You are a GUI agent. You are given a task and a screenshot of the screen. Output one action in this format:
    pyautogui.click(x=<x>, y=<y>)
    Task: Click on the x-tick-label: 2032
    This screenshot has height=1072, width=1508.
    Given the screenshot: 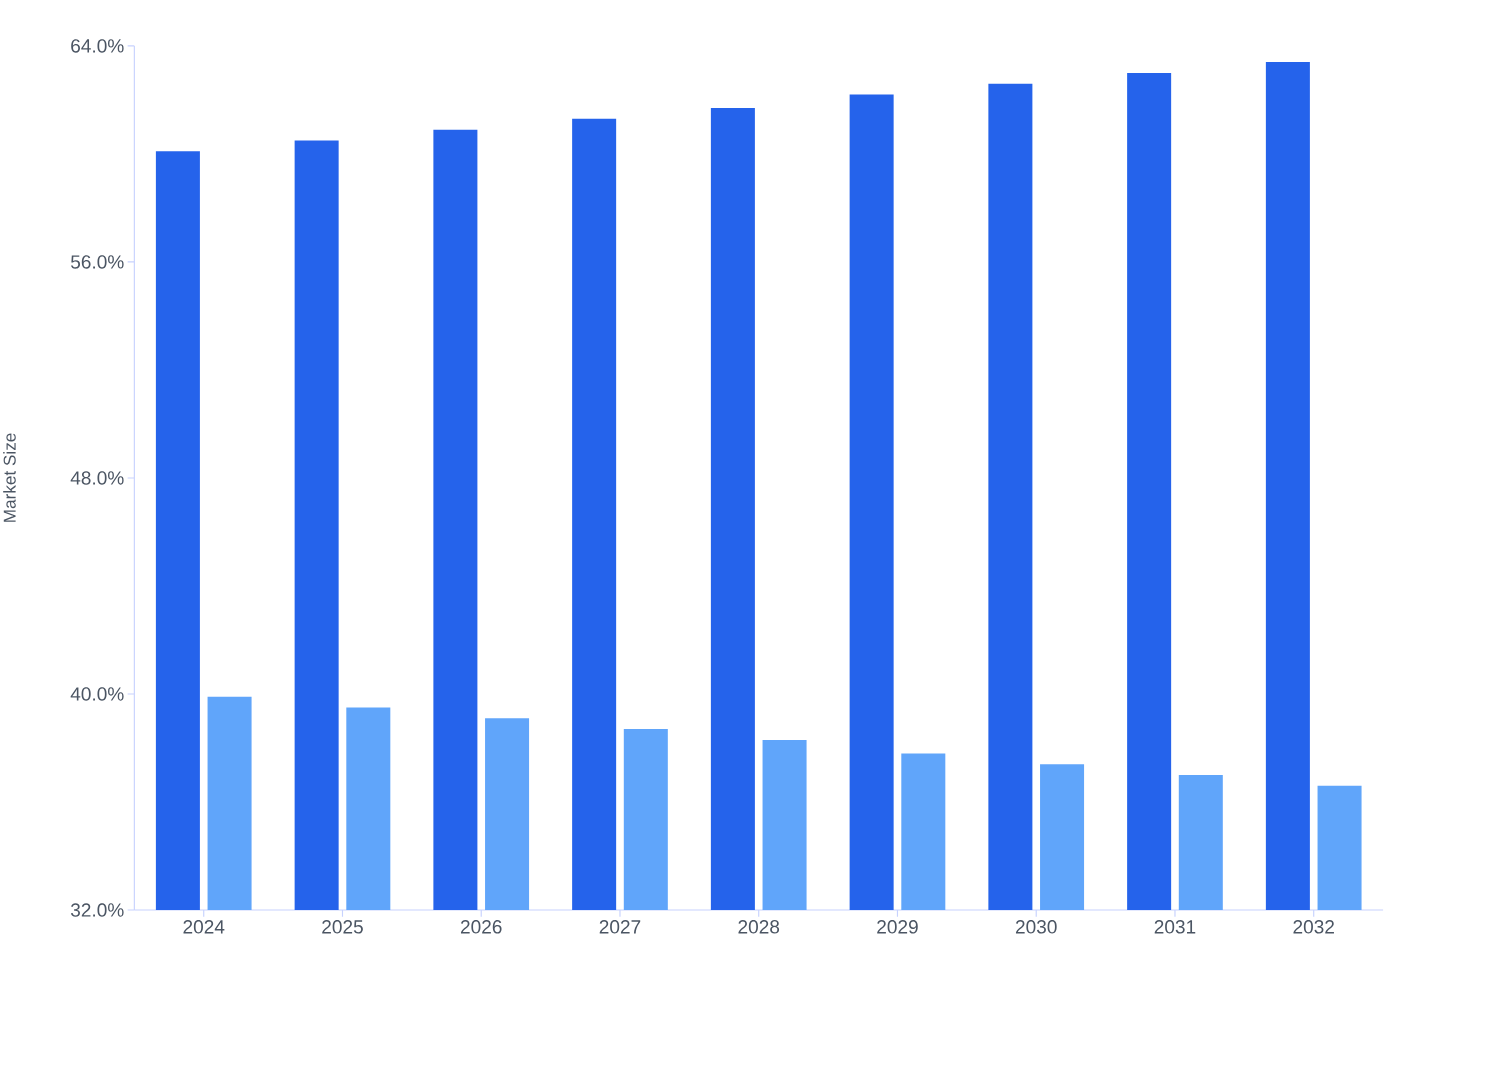 What is the action you would take?
    pyautogui.click(x=1313, y=927)
    